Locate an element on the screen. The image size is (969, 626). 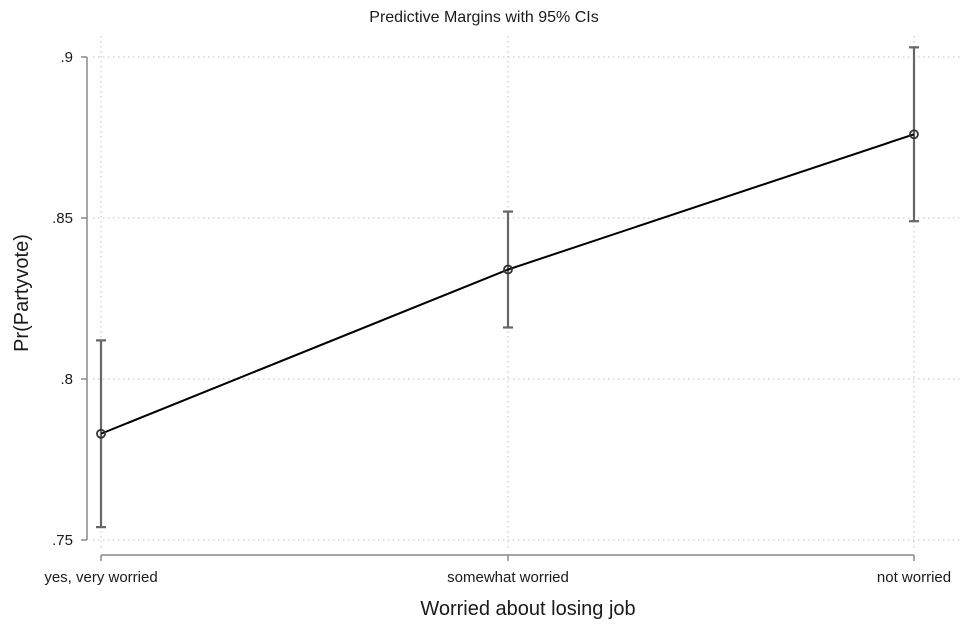
y-tick-label: .85 is located at coordinates (62, 218).